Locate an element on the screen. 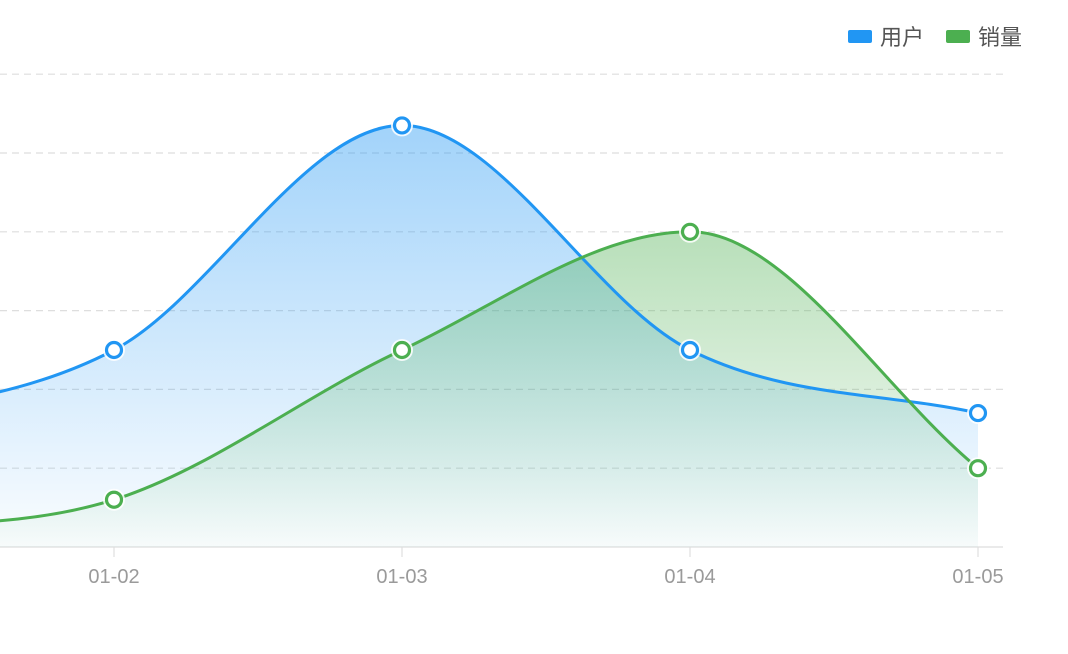  legend-label-series-0: 用户 is located at coordinates (901, 38).